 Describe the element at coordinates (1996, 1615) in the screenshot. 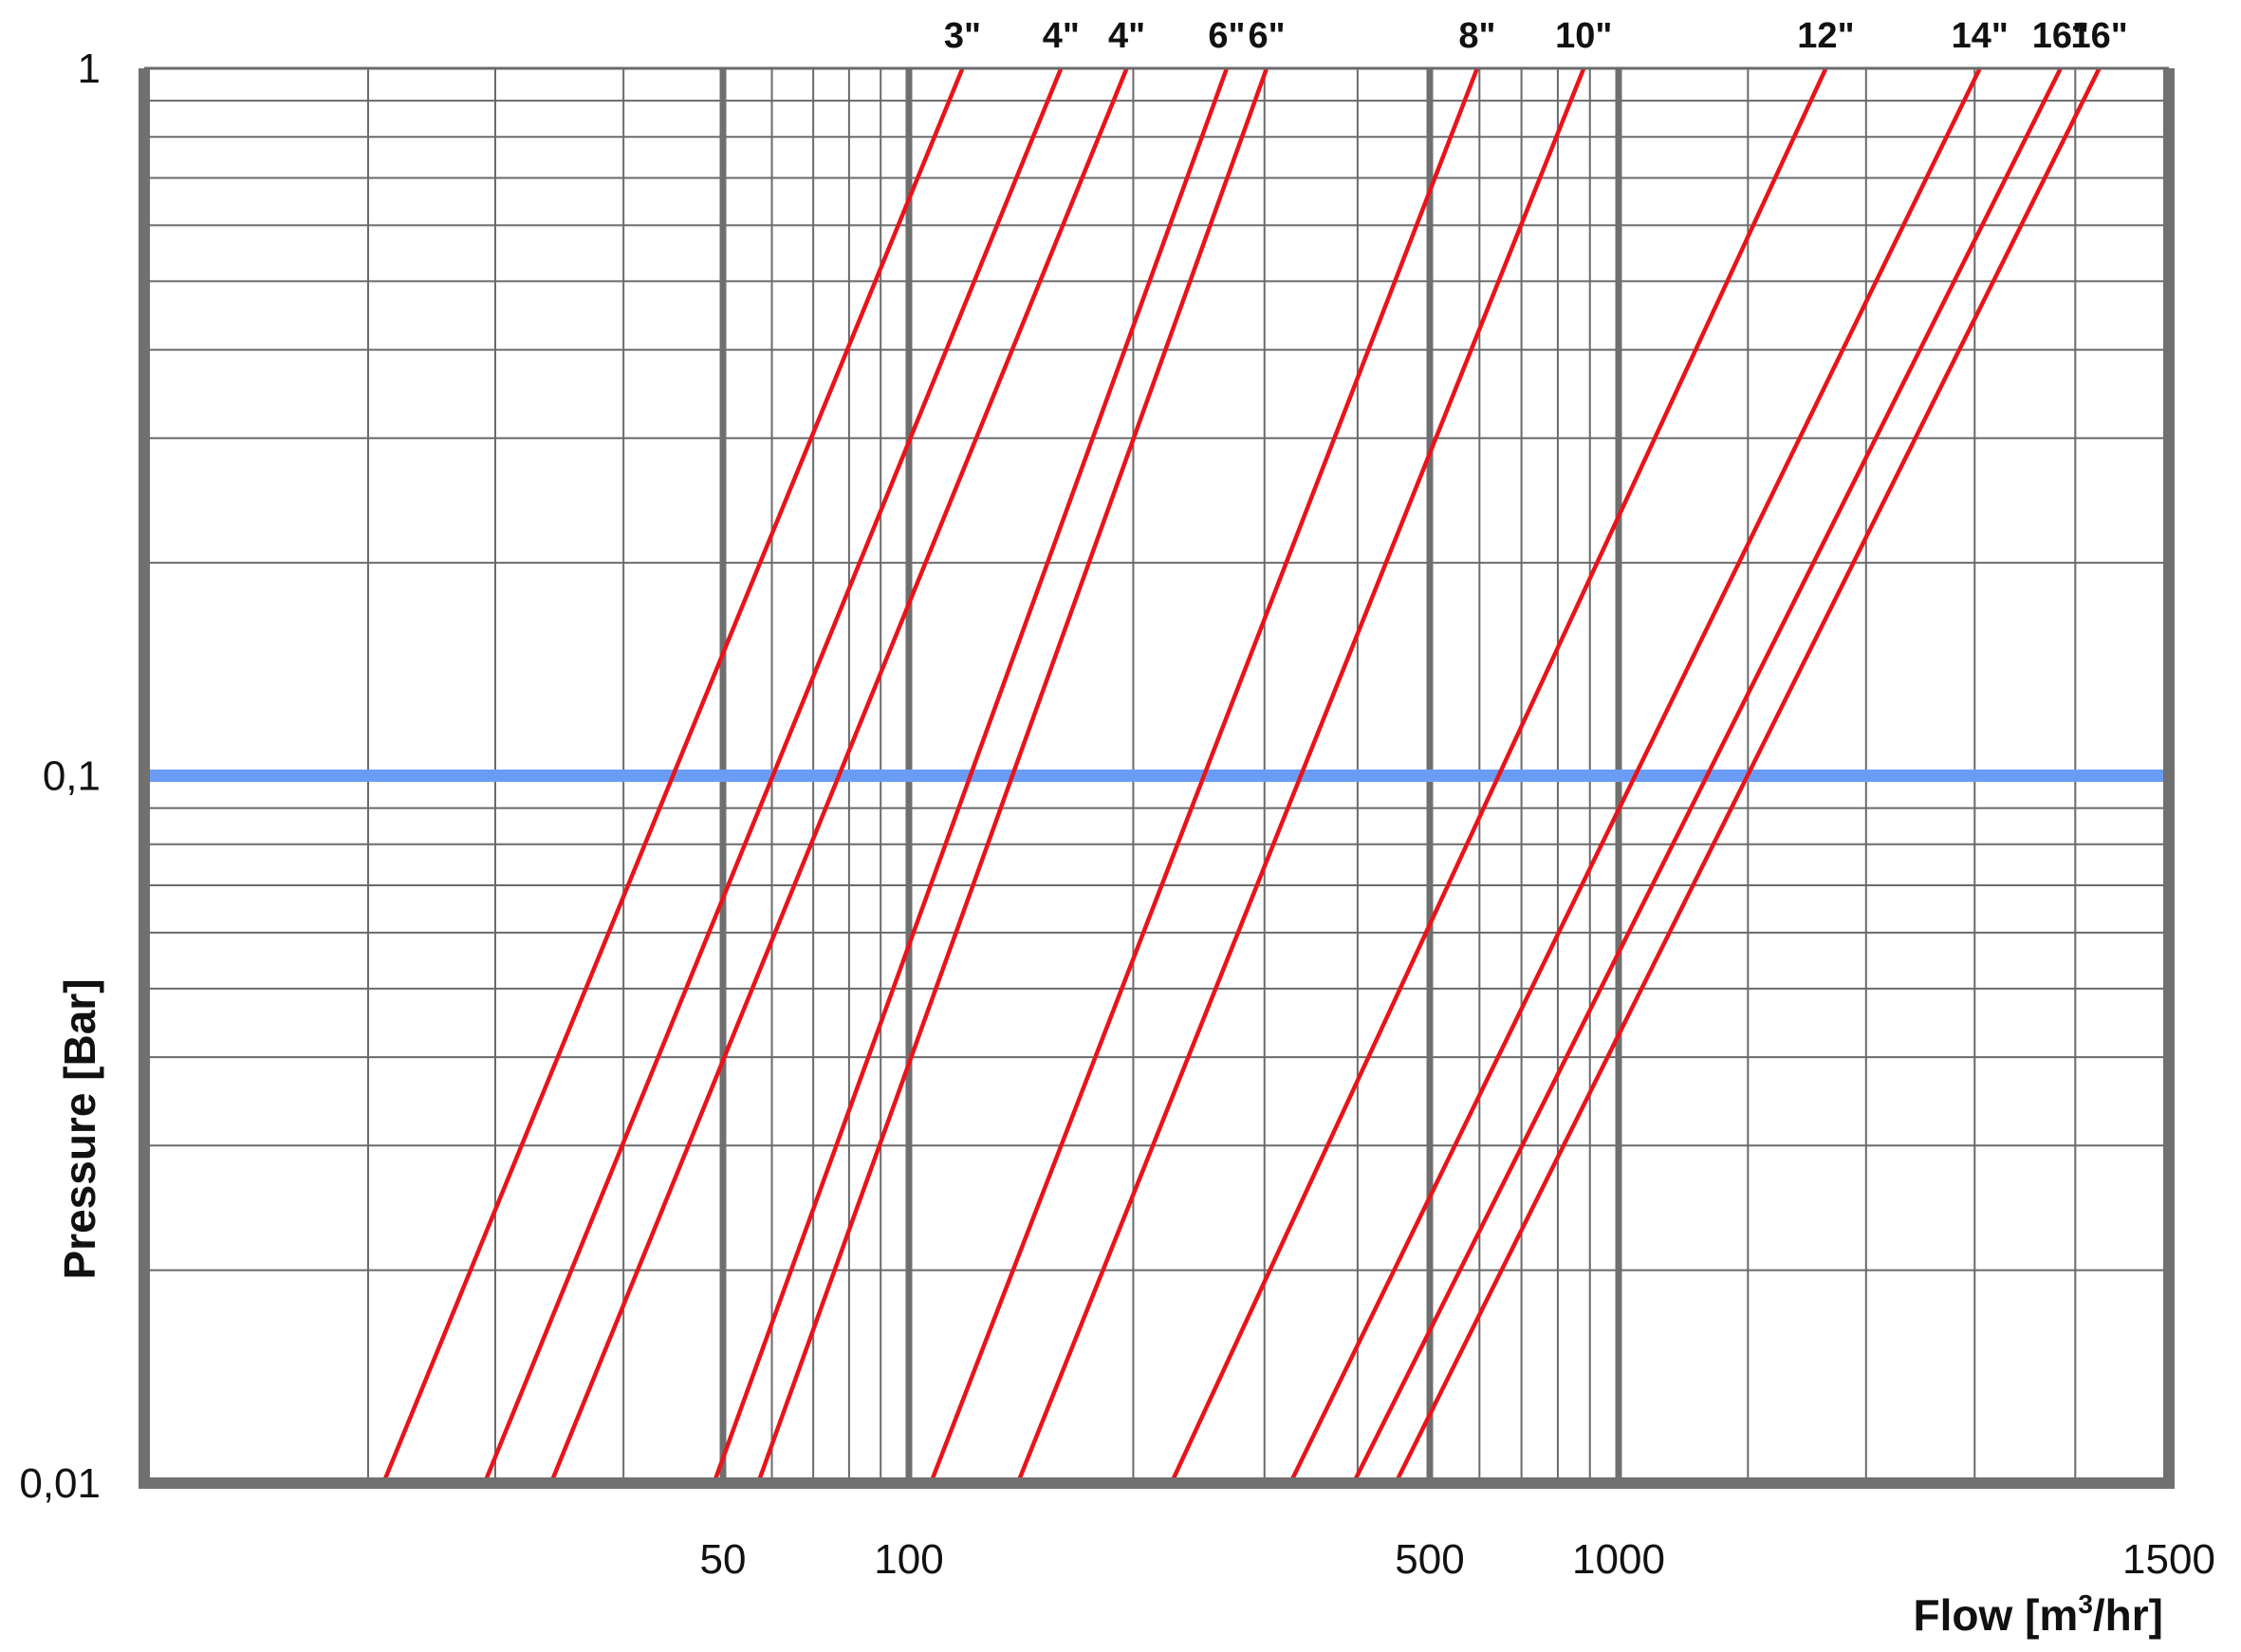

I see `x-axis-title-main: Flow [m` at that location.